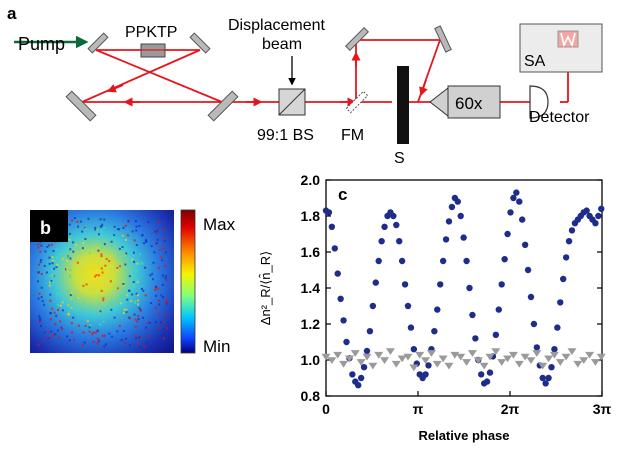 Image resolution: width=623 pixels, height=451 pixels. I want to click on colorbar-min: Min, so click(216, 346).